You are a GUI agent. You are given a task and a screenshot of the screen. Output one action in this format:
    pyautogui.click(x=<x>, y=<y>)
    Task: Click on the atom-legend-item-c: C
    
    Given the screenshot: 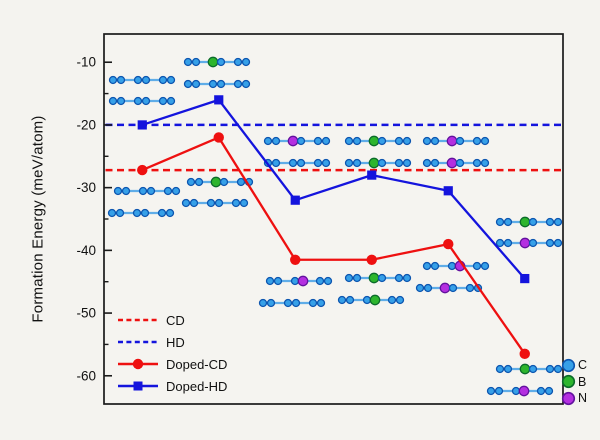 What is the action you would take?
    pyautogui.click(x=574, y=365)
    